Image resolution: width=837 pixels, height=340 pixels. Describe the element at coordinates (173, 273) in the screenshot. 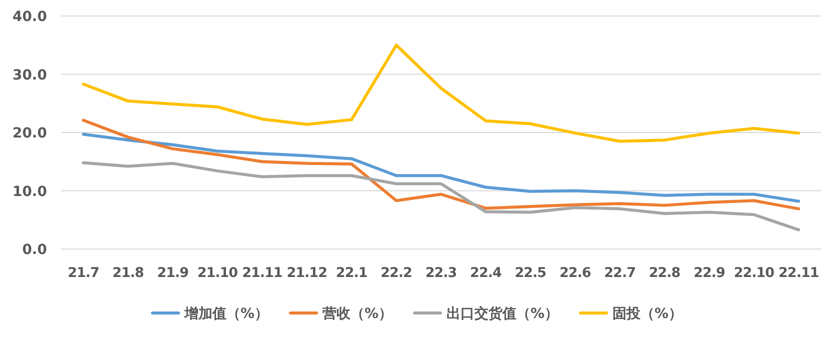

I see `x-tick-label: 21.9` at that location.